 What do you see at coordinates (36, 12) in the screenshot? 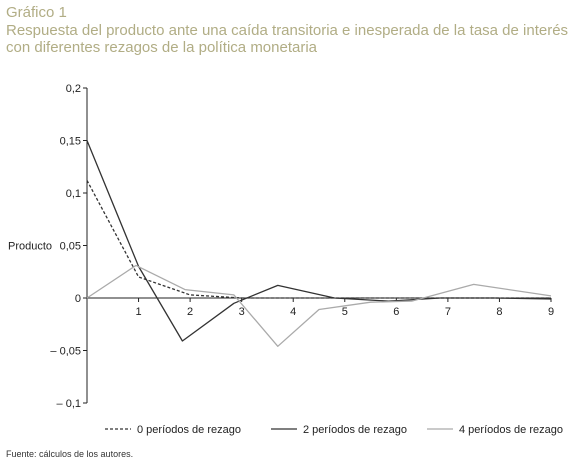
I see `chart-label: Gráfico 1` at bounding box center [36, 12].